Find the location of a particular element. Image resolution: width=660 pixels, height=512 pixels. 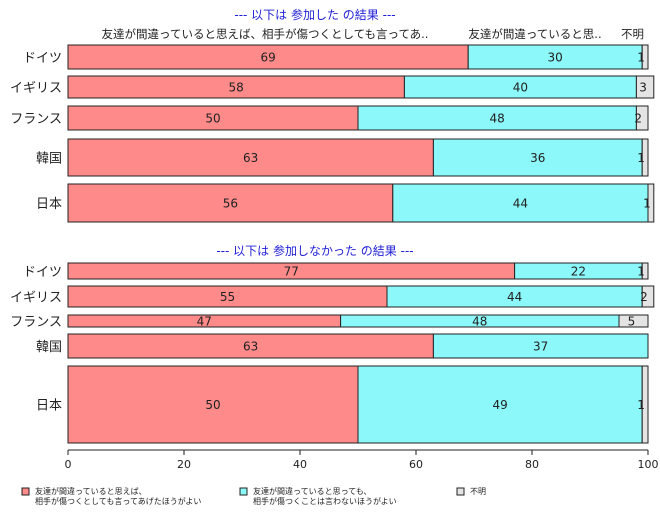

bar-p2-r5-s1 is located at coordinates (213, 404).